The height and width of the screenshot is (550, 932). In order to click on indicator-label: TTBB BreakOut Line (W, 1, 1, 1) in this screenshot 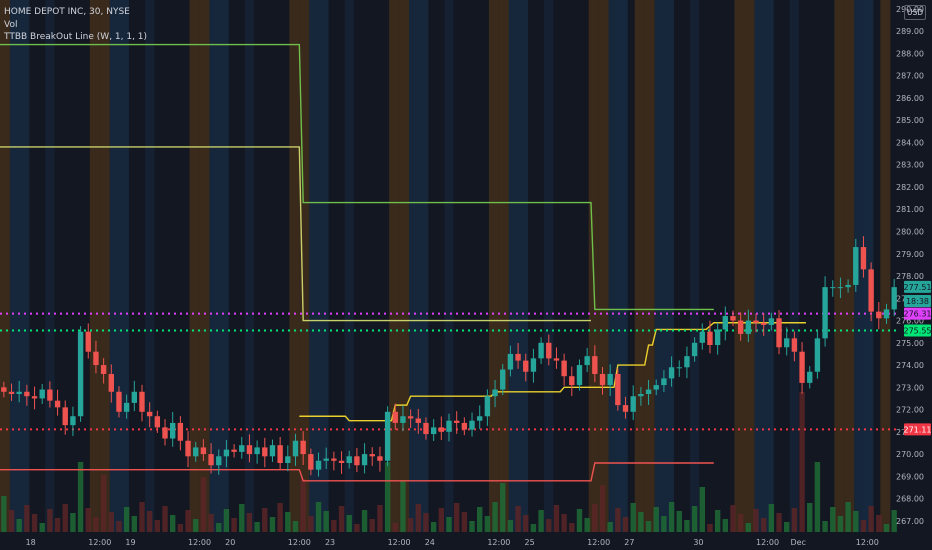, I will do `click(76, 37)`.